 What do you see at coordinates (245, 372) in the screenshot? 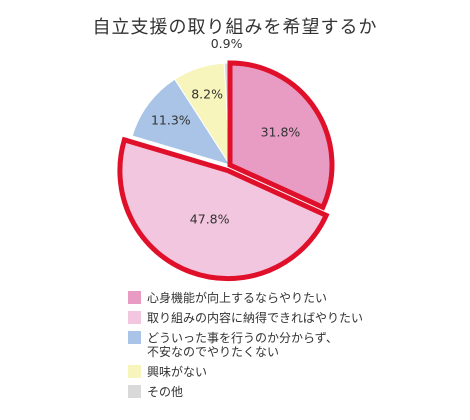
I see `legend-item: 興味がない` at bounding box center [245, 372].